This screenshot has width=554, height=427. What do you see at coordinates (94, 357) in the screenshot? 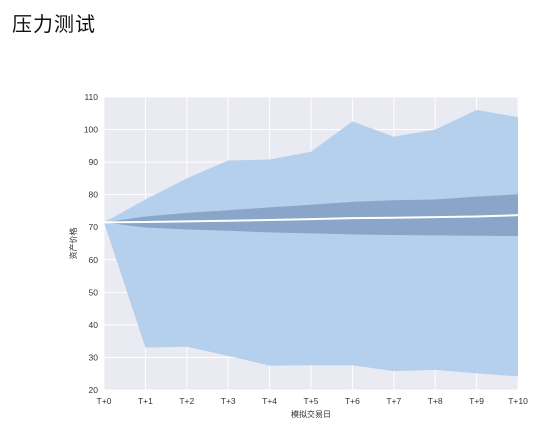
I see `y-tick-label: 30` at bounding box center [94, 357].